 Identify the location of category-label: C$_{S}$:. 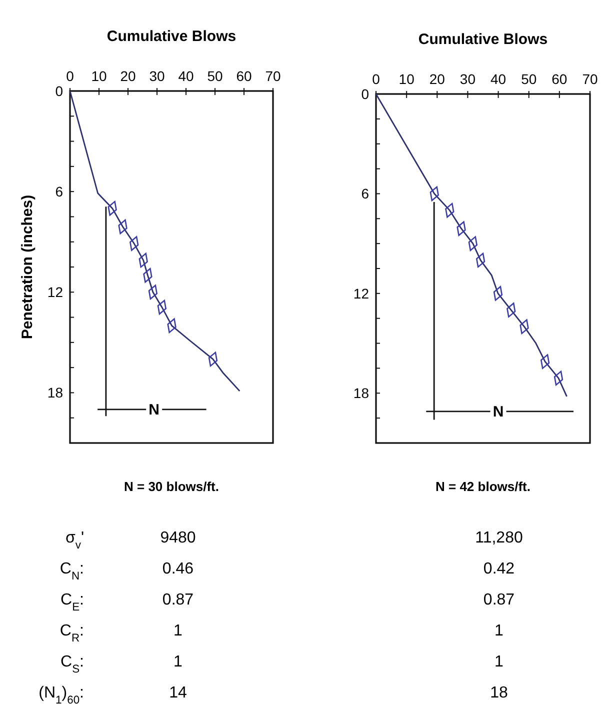
(72, 665).